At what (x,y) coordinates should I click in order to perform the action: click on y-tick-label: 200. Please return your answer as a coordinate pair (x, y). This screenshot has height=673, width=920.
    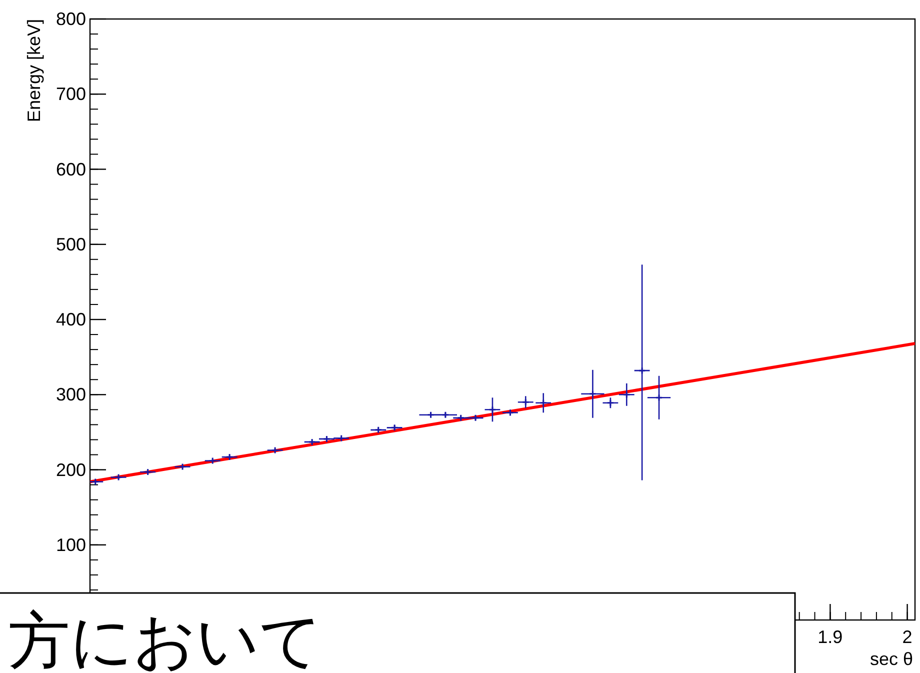
    Looking at the image, I should click on (71, 470).